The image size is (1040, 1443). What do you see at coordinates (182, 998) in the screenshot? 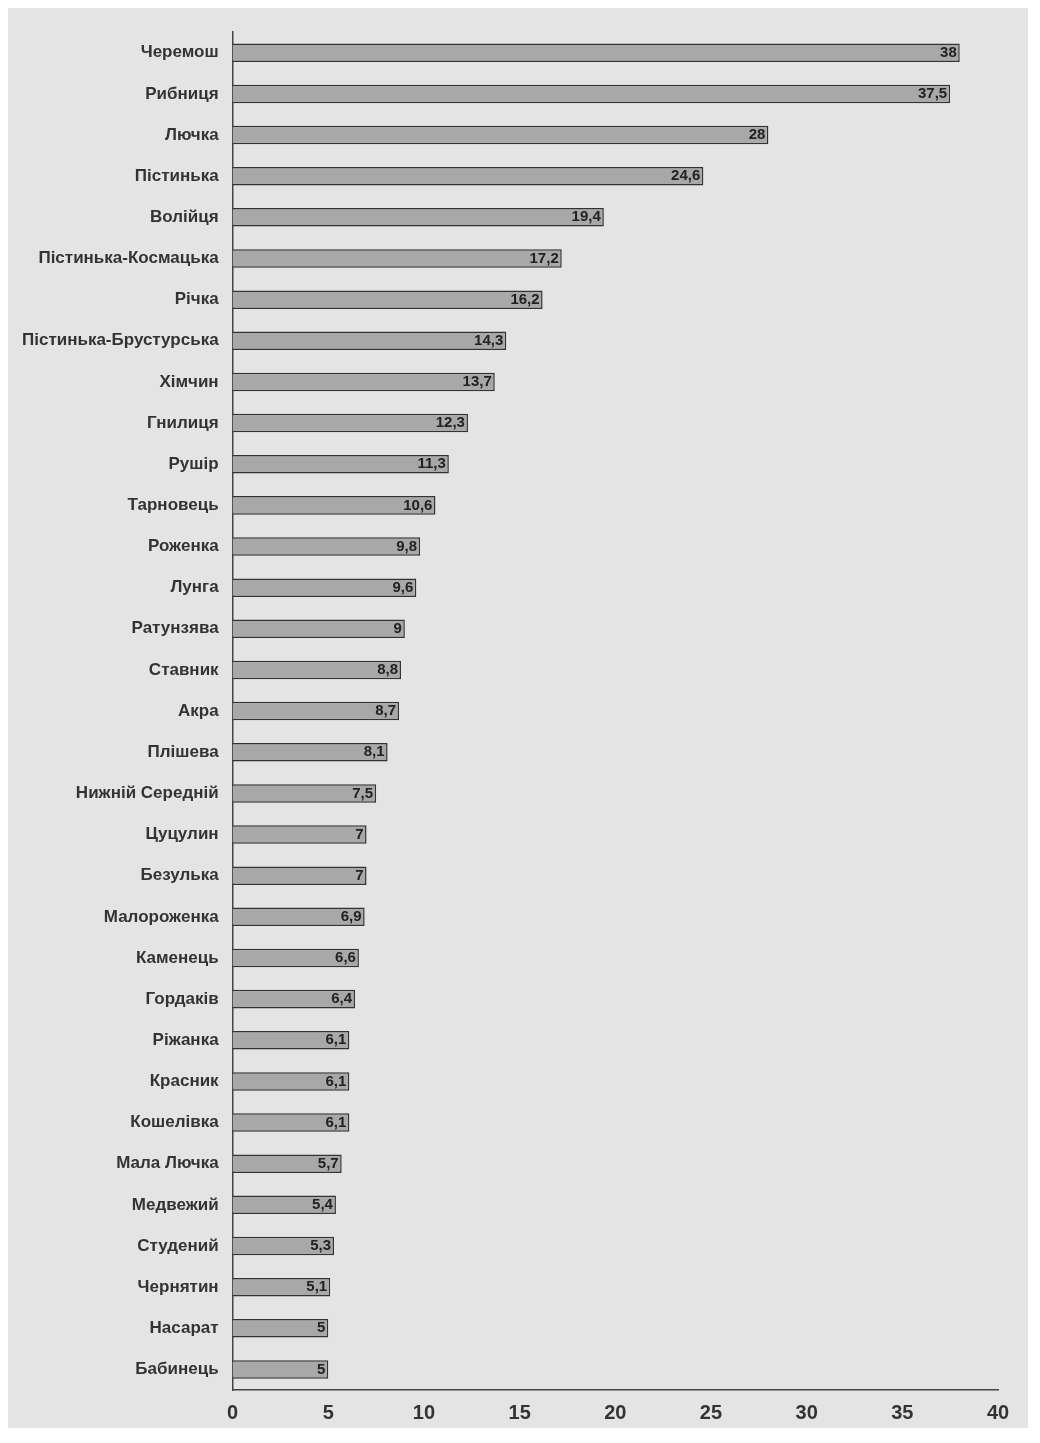
I see `y-tick-label: Гордаків` at bounding box center [182, 998].